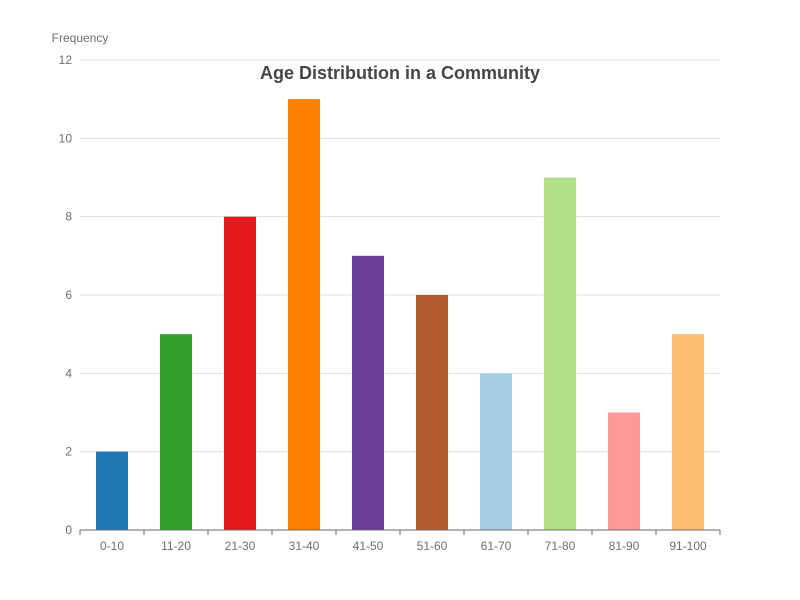 The image size is (800, 600). What do you see at coordinates (368, 546) in the screenshot?
I see `x-tick-label: 41-50` at bounding box center [368, 546].